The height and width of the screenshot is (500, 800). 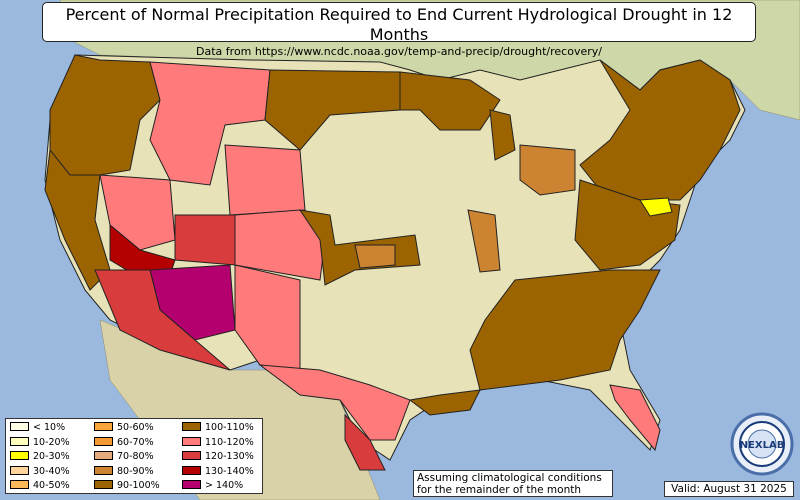 What do you see at coordinates (656, 207) in the screenshot?
I see `region-maryland` at bounding box center [656, 207].